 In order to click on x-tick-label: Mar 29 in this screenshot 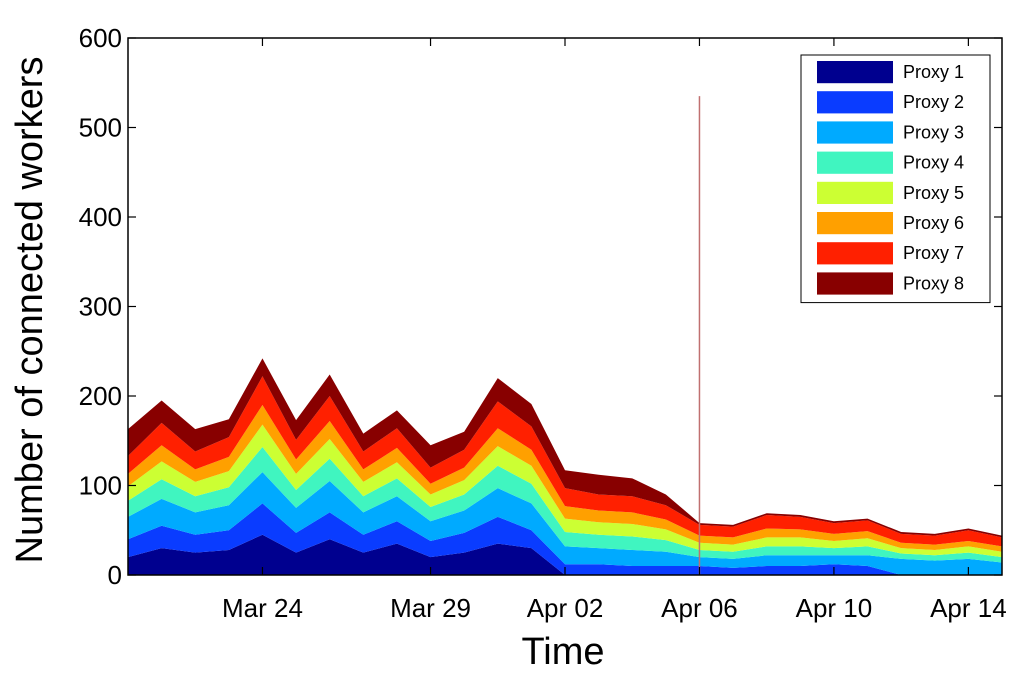, I will do `click(430, 608)`.